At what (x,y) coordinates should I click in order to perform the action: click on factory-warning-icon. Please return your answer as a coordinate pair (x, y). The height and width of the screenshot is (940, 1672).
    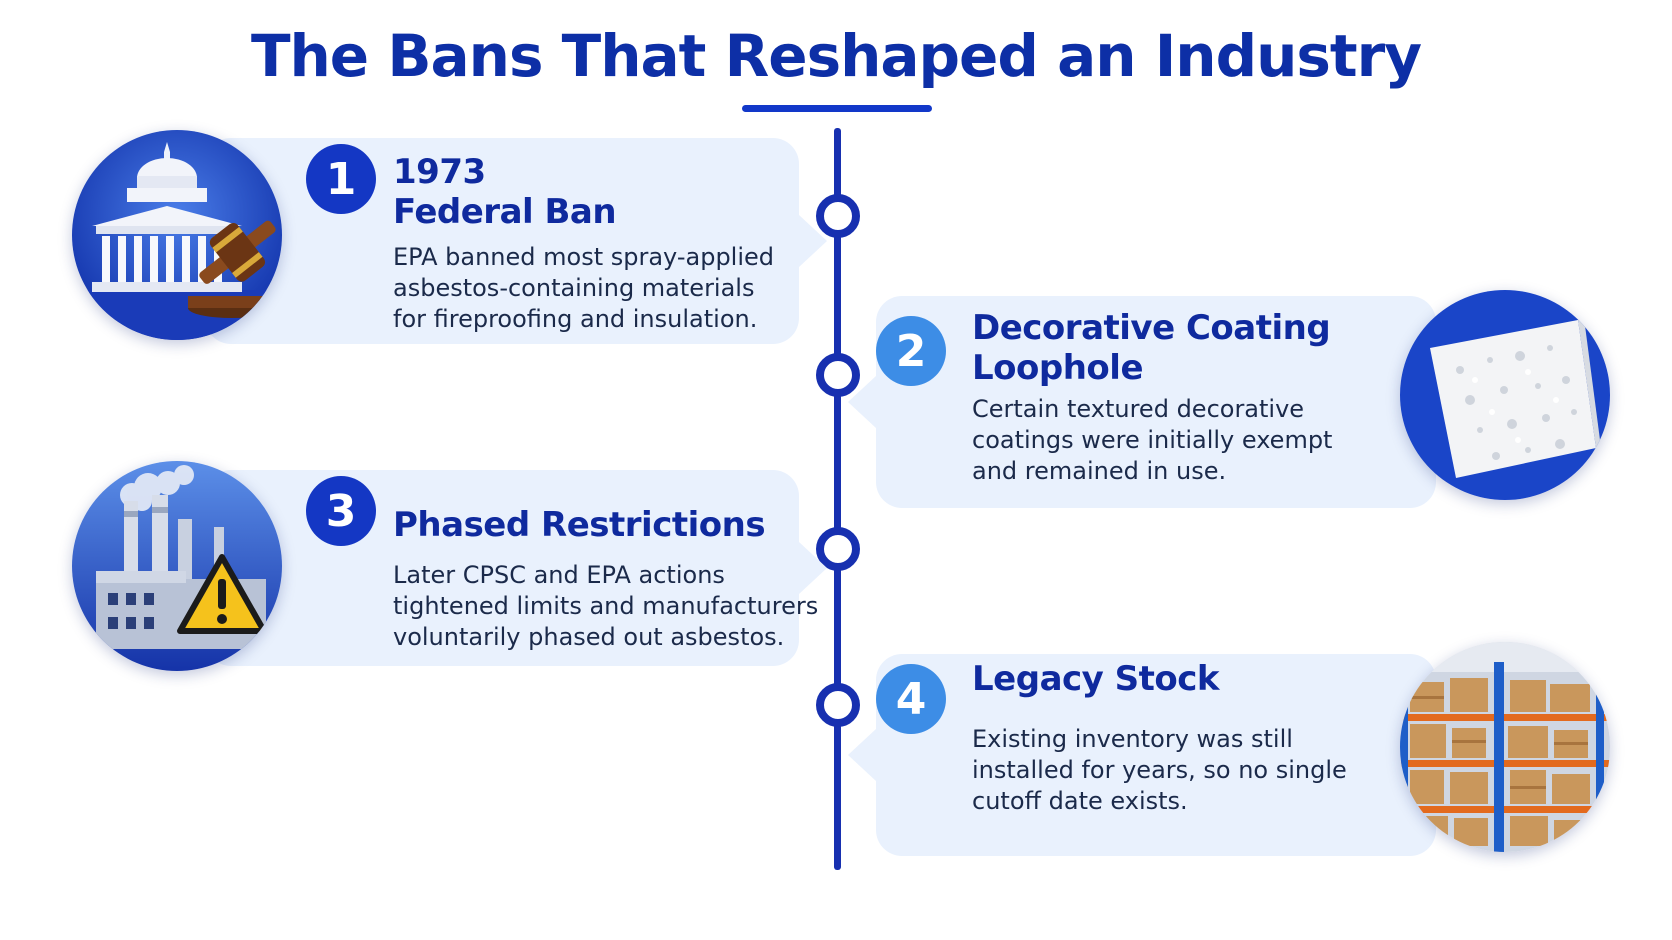
    Looking at the image, I should click on (177, 566).